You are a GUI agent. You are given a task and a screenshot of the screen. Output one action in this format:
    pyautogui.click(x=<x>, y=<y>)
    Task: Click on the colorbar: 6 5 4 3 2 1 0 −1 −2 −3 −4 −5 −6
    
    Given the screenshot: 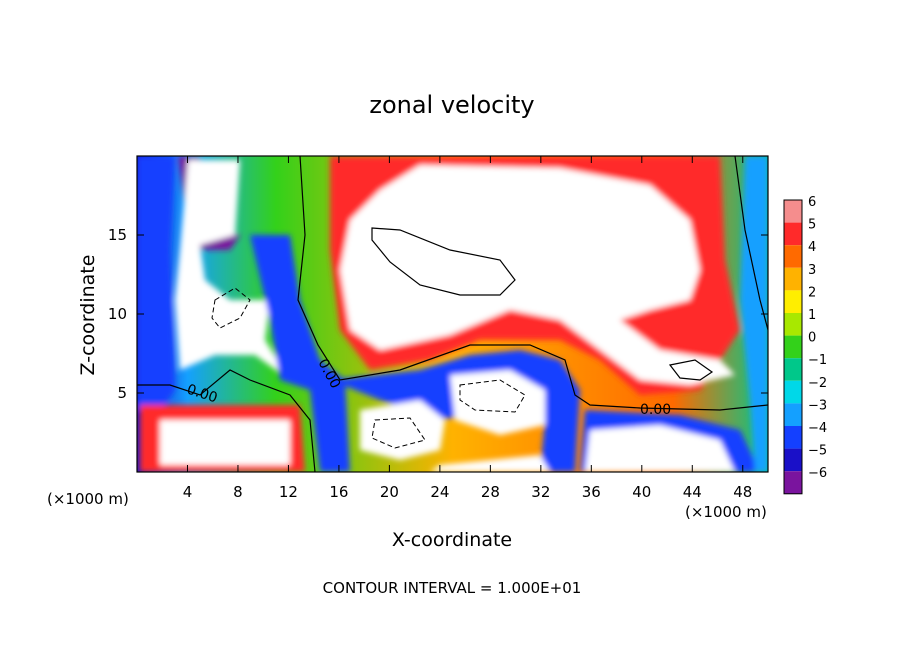 What is the action you would take?
    pyautogui.click(x=805, y=345)
    